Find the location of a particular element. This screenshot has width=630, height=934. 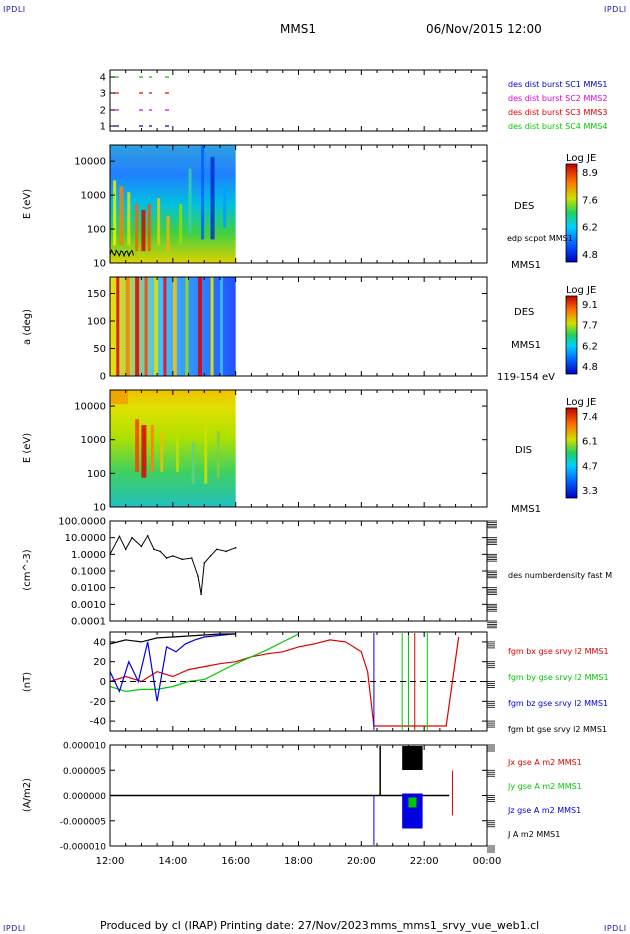

dis-energy-colorbar-title: Log JE is located at coordinates (581, 402).